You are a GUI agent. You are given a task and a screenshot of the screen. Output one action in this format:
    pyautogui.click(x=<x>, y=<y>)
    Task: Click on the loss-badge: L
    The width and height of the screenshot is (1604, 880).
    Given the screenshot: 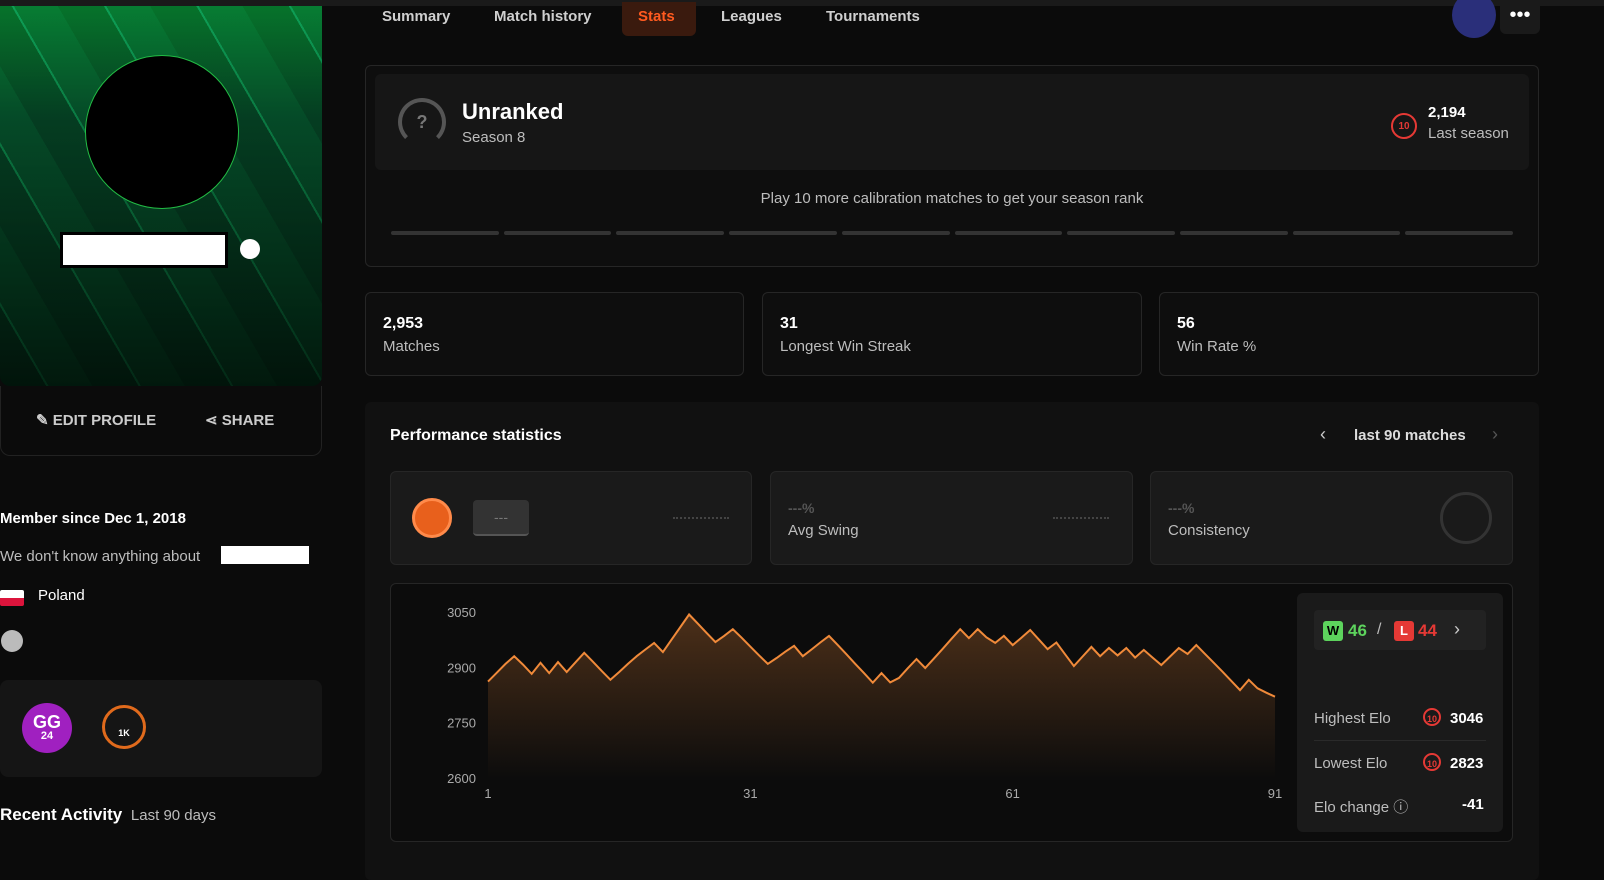 What is the action you would take?
    pyautogui.click(x=1404, y=631)
    